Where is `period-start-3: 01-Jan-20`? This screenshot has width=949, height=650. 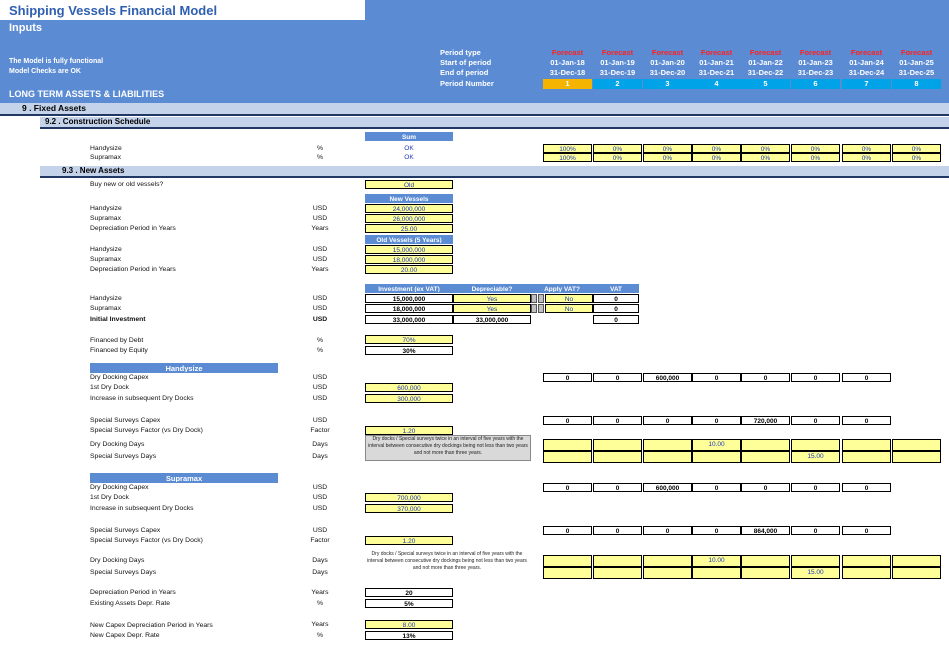
period-start-3: 01-Jan-20 is located at coordinates (667, 62).